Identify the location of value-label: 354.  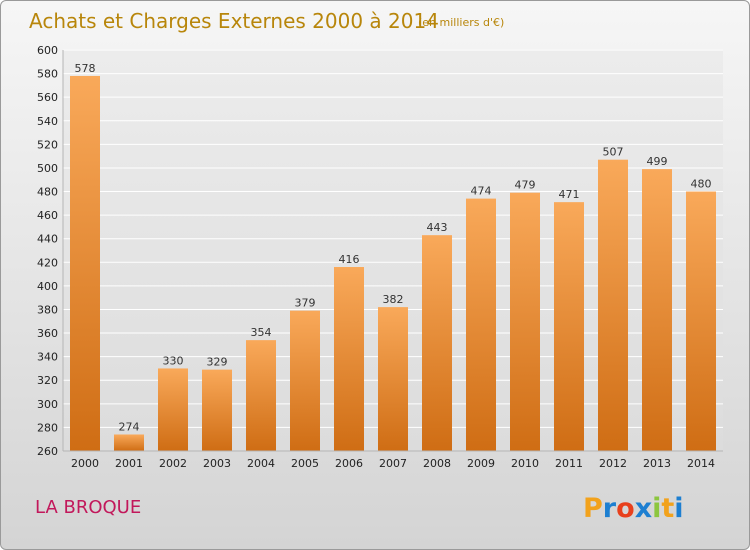
(261, 332).